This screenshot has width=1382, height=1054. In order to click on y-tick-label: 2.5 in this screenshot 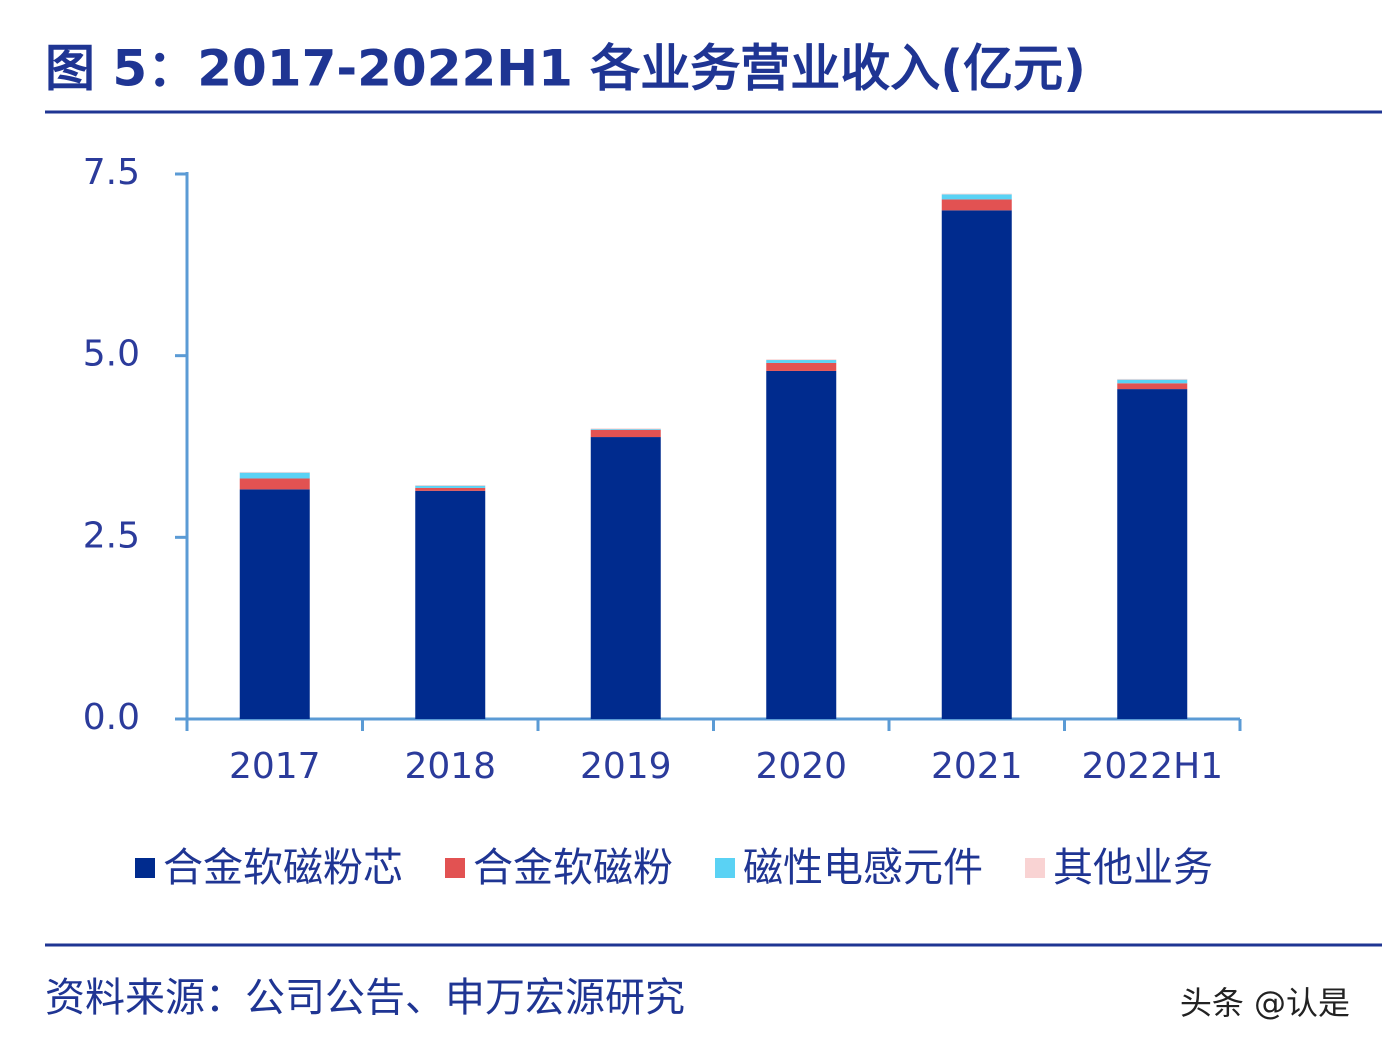, I will do `click(111, 535)`.